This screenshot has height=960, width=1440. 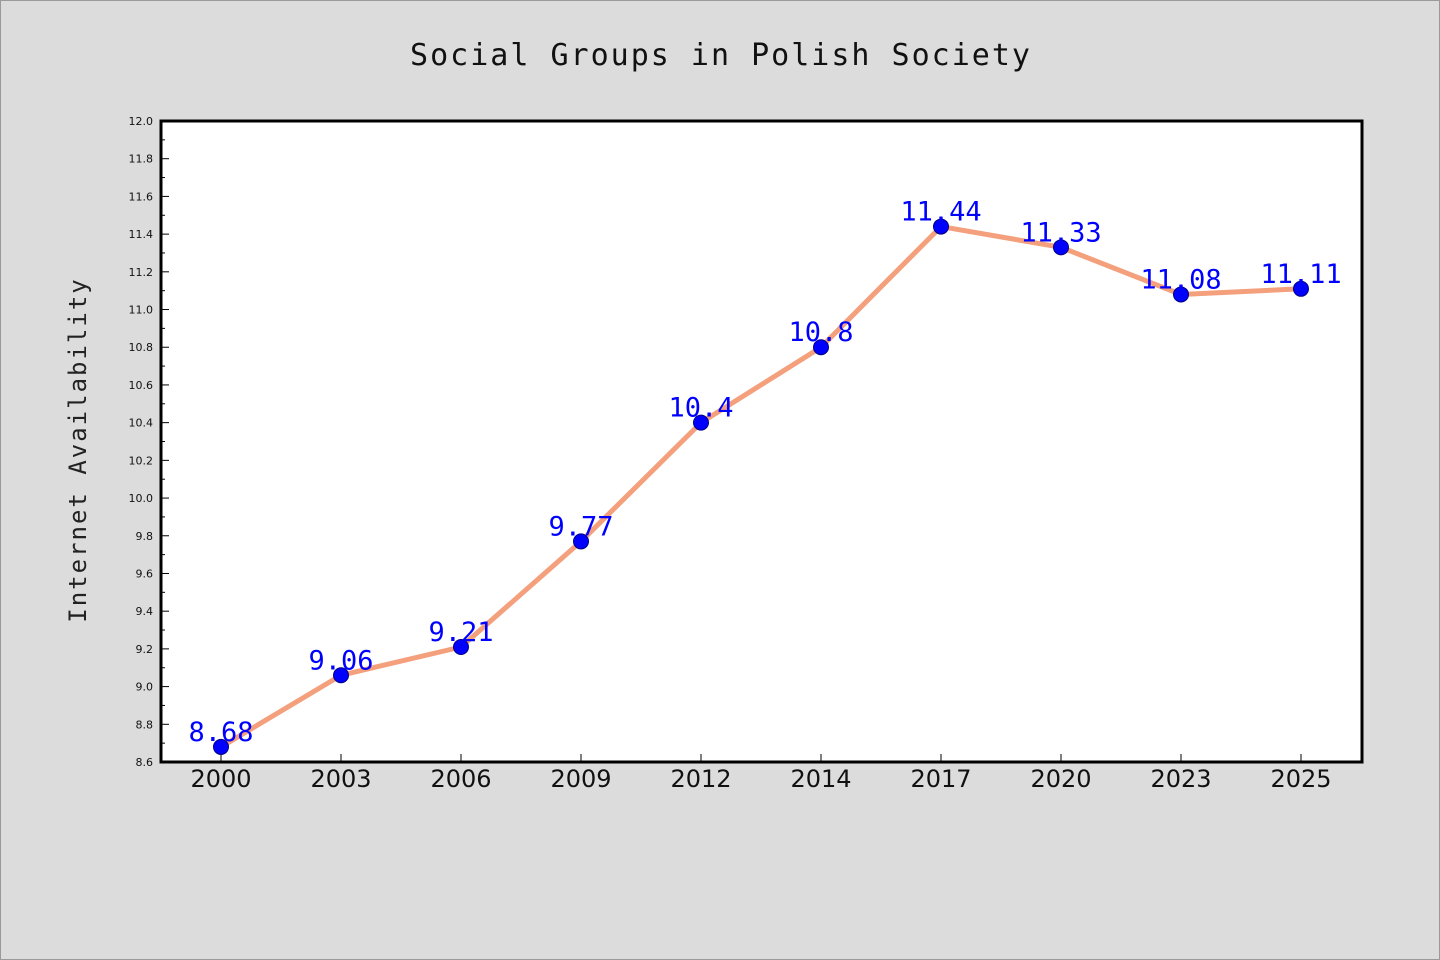 I want to click on x-axis: 2000 2003 2006 2009 2012 2014 2017 2020 2023 2025, so click(x=761, y=773).